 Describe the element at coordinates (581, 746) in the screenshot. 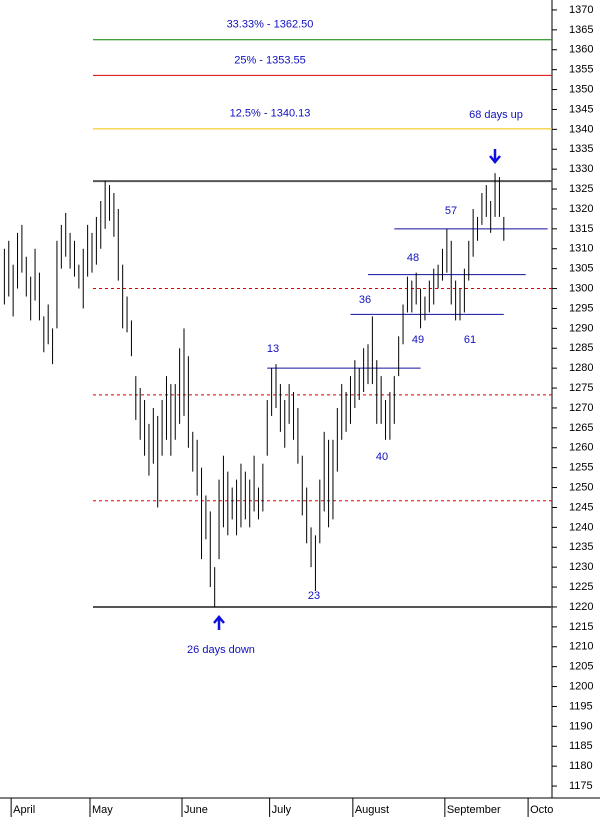

I see `y-tick-label: 1185` at that location.